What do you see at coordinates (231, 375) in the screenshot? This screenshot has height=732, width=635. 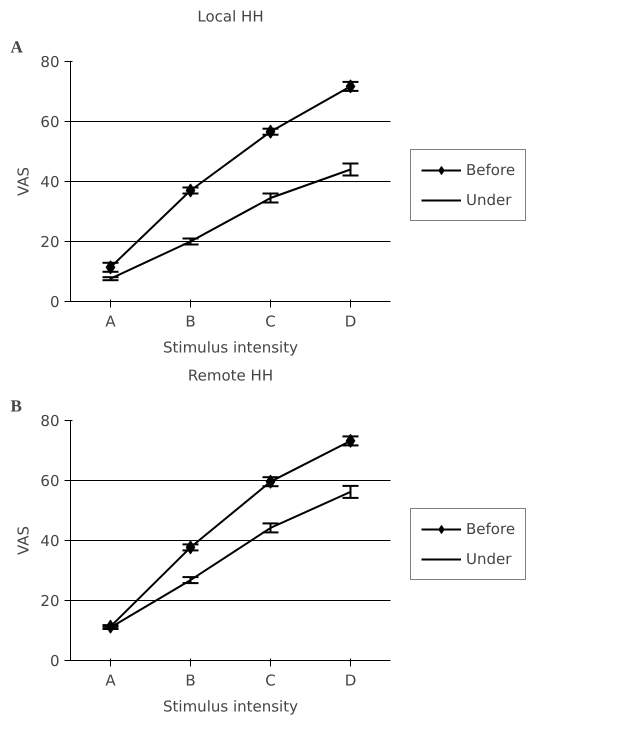 I see `chart-title: Remote HH` at bounding box center [231, 375].